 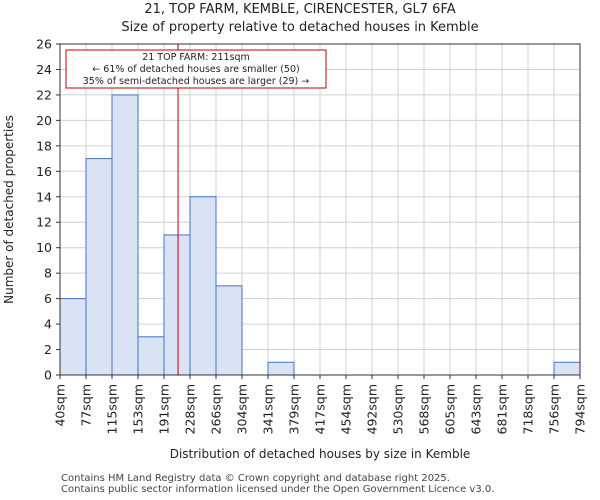 What do you see at coordinates (86, 405) in the screenshot?
I see `x-tick-label: 77sqm` at bounding box center [86, 405].